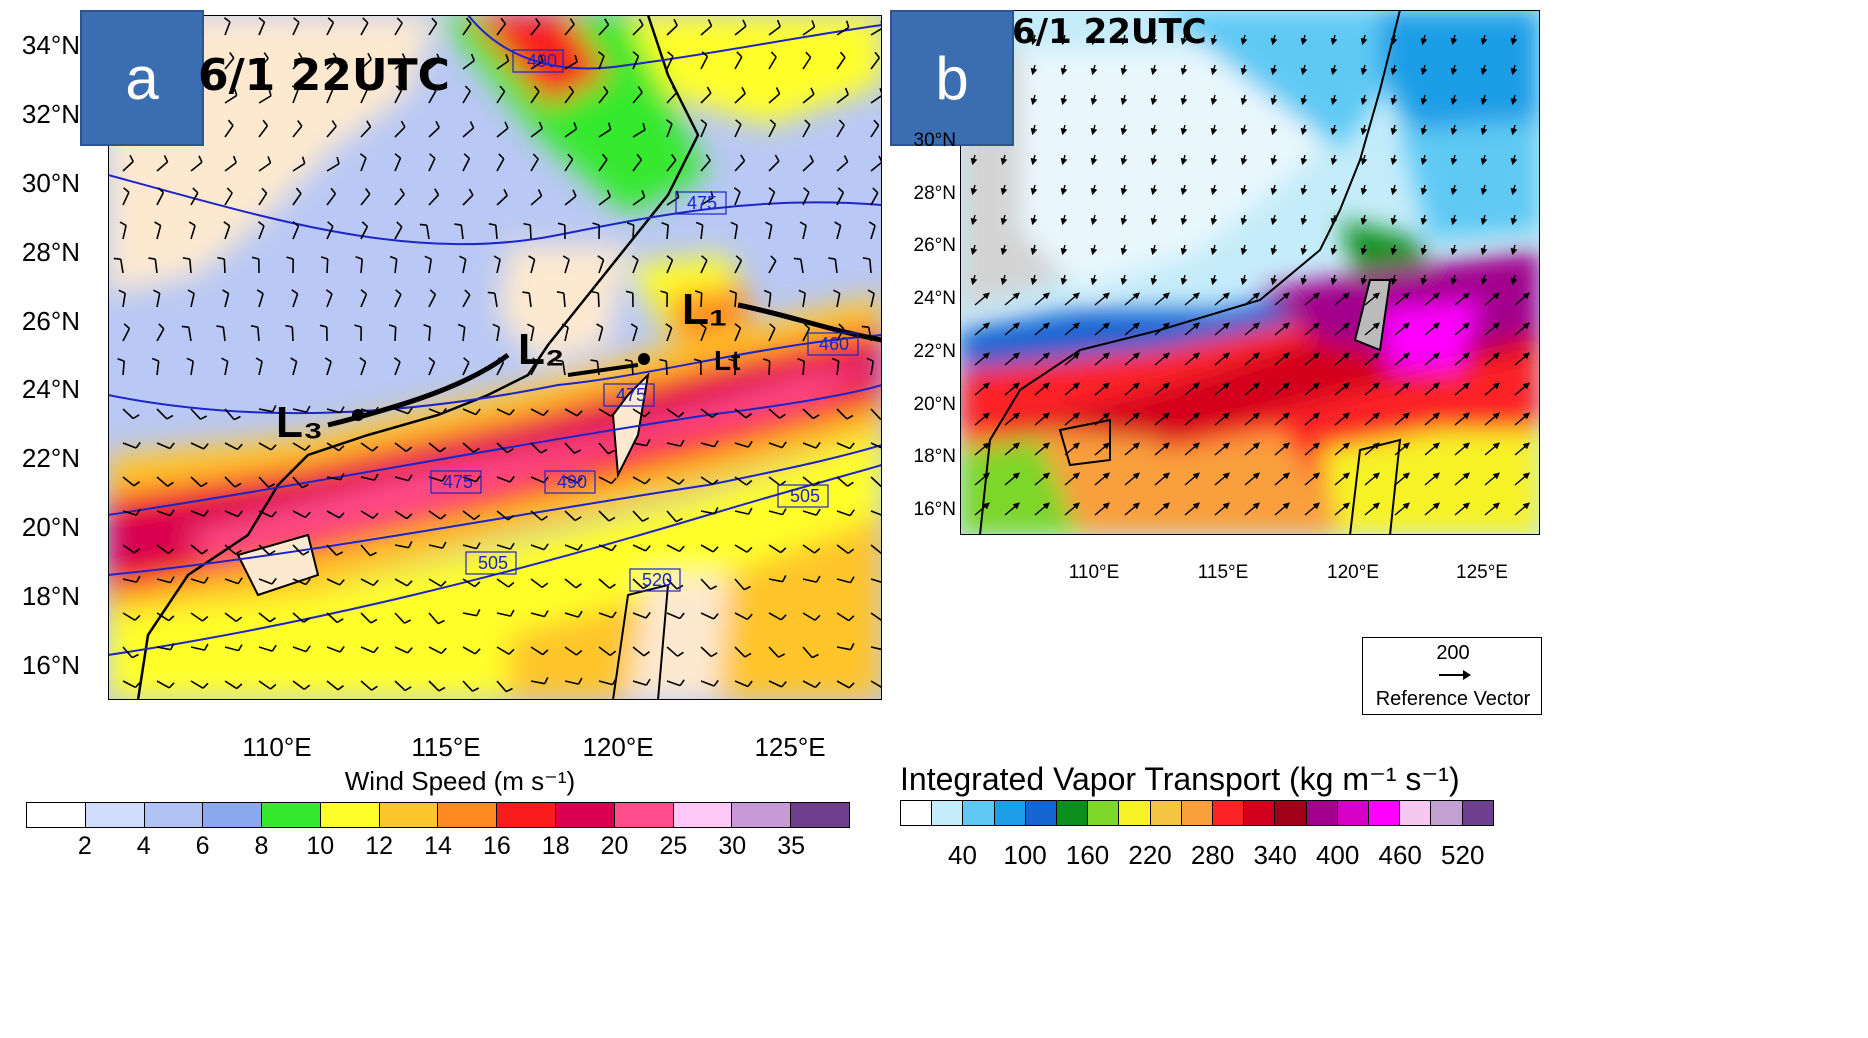 The image size is (1868, 1038). What do you see at coordinates (460, 781) in the screenshot?
I see `colorbar-a-title: Wind Speed (m s⁻¹)` at bounding box center [460, 781].